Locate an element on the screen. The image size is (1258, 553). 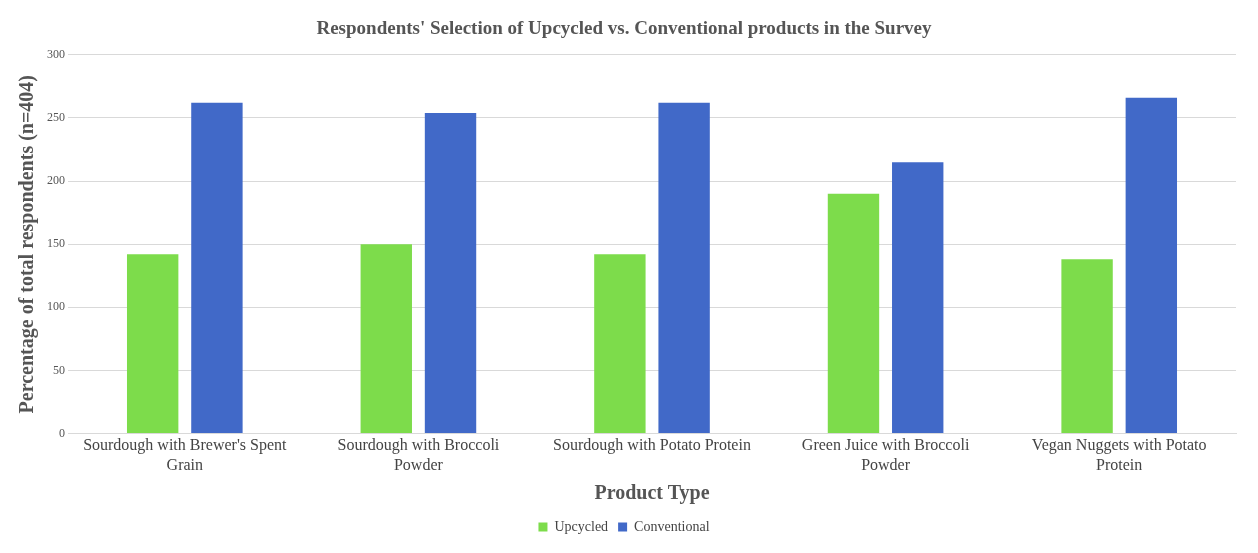
legend-label: Upcycled is located at coordinates (581, 526).